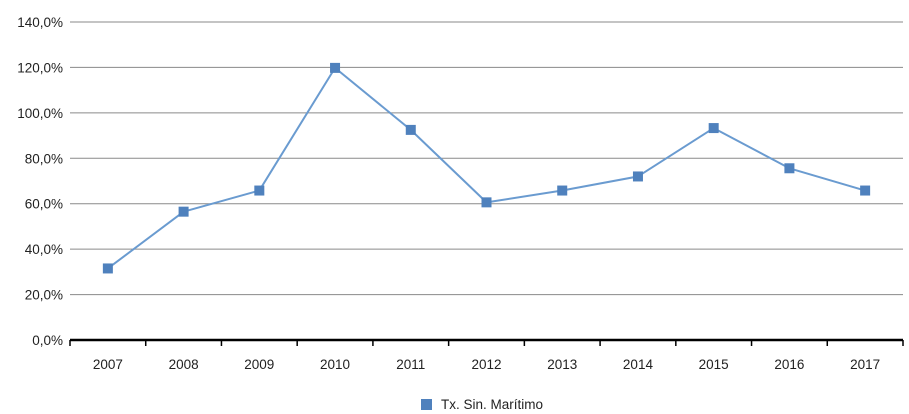 This screenshot has width=909, height=414. I want to click on y-tick-label: 140,0%, so click(40, 22).